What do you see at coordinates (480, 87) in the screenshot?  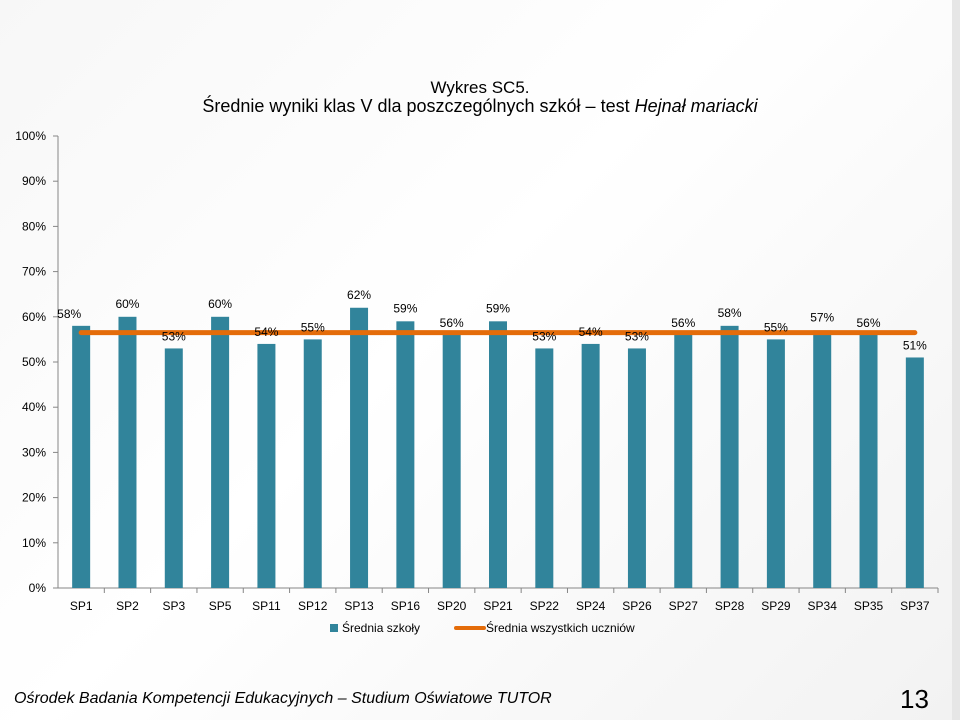 I see `chart-title-line1: Wykres SC5.` at bounding box center [480, 87].